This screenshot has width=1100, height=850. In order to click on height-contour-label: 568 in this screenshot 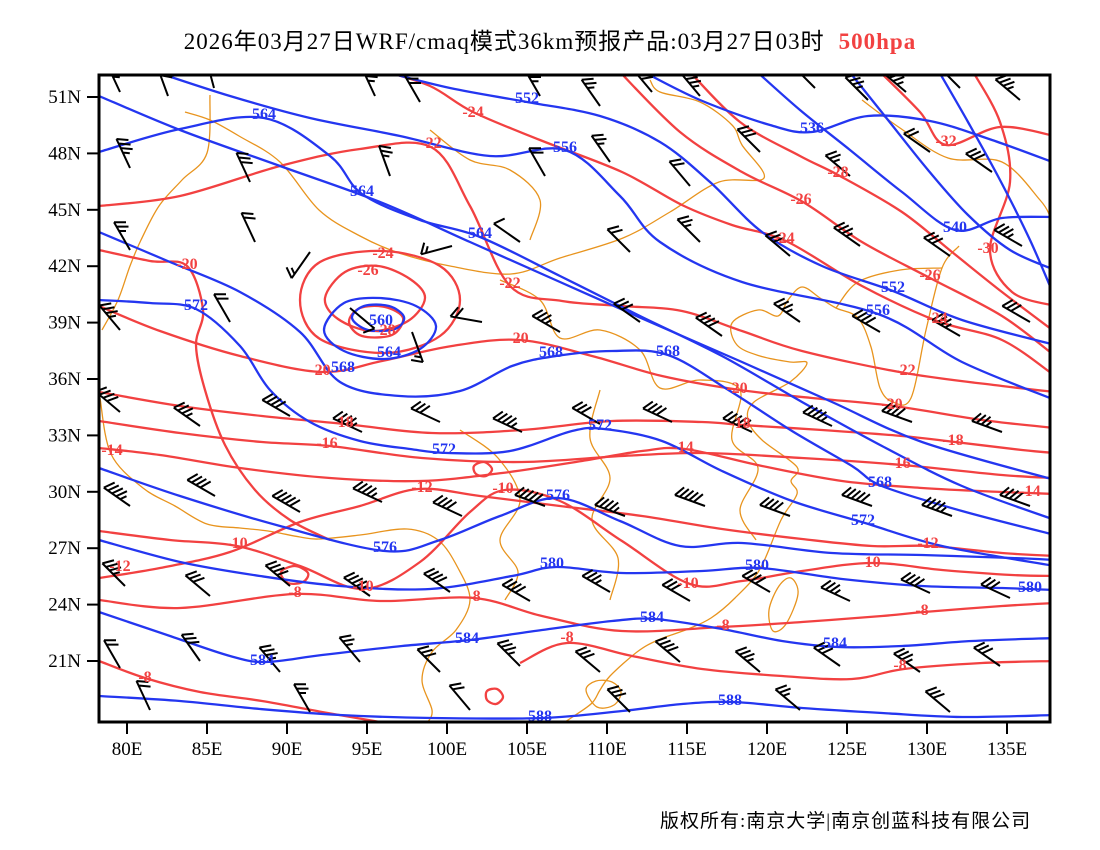, I will do `click(668, 351)`.